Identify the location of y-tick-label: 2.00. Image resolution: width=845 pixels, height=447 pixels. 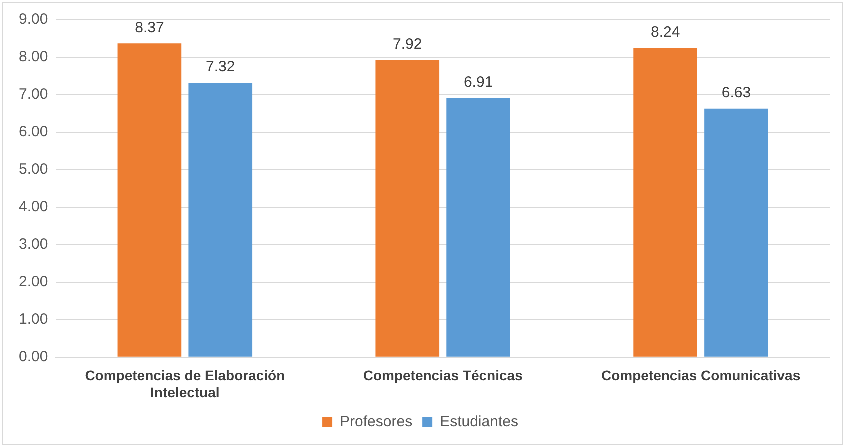
(33, 282).